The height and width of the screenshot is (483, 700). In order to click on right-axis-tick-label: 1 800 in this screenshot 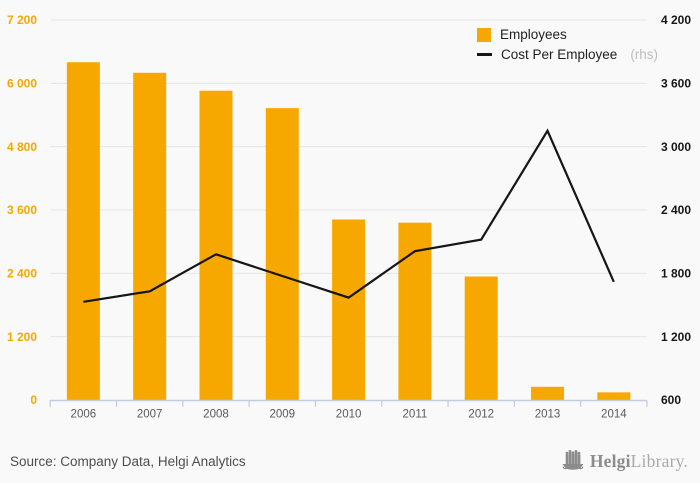, I will do `click(676, 274)`.